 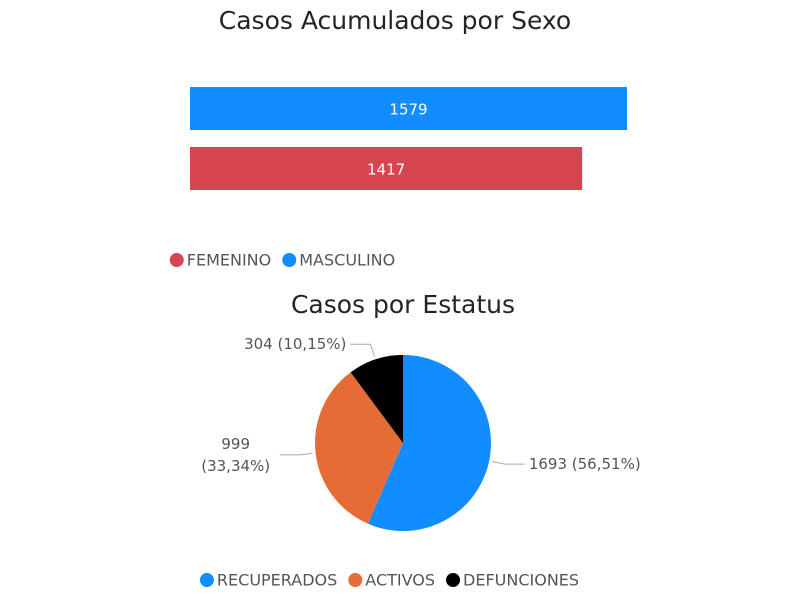 What do you see at coordinates (400, 580) in the screenshot?
I see `legend-label: ACTIVOS` at bounding box center [400, 580].